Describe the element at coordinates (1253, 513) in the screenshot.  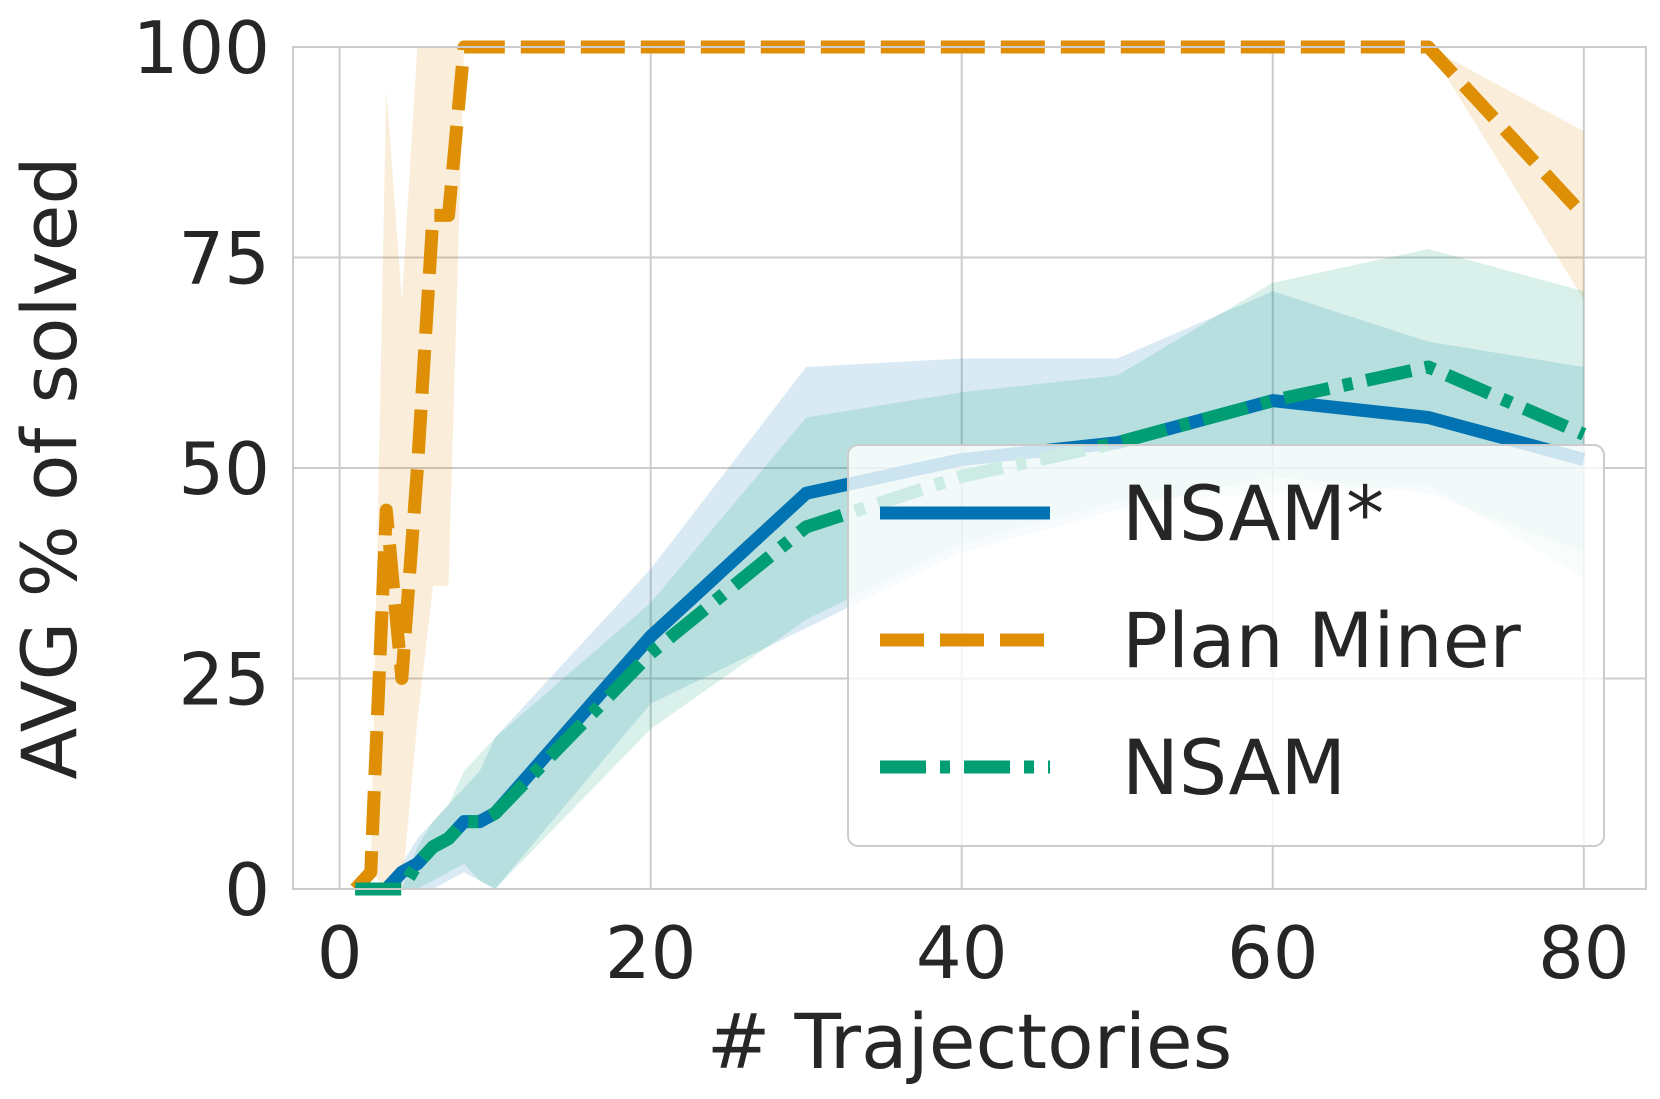
I see `legend-label: NSAM*` at that location.